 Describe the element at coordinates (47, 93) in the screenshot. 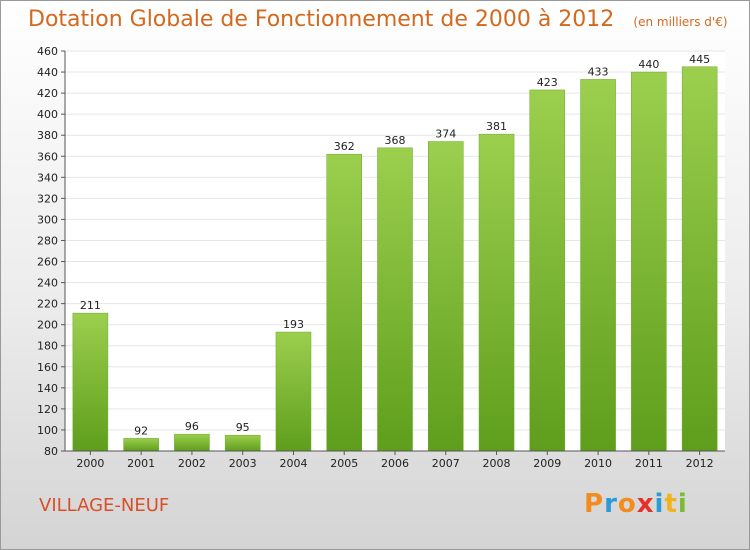

I see `y-tick-label: 420` at that location.